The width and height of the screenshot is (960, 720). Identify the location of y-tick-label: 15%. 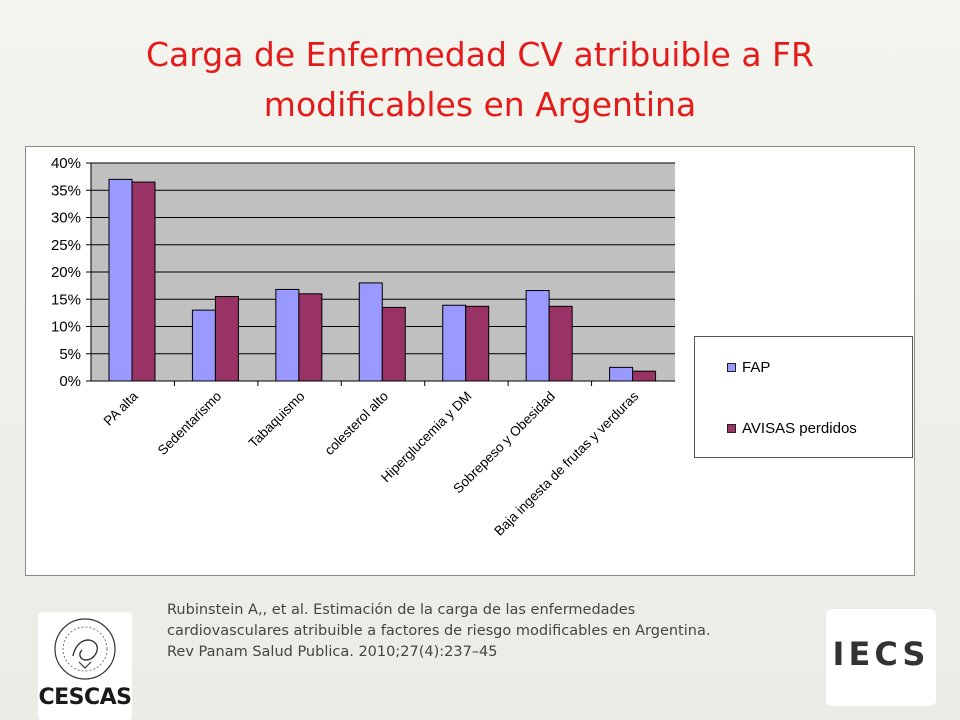
(66, 299).